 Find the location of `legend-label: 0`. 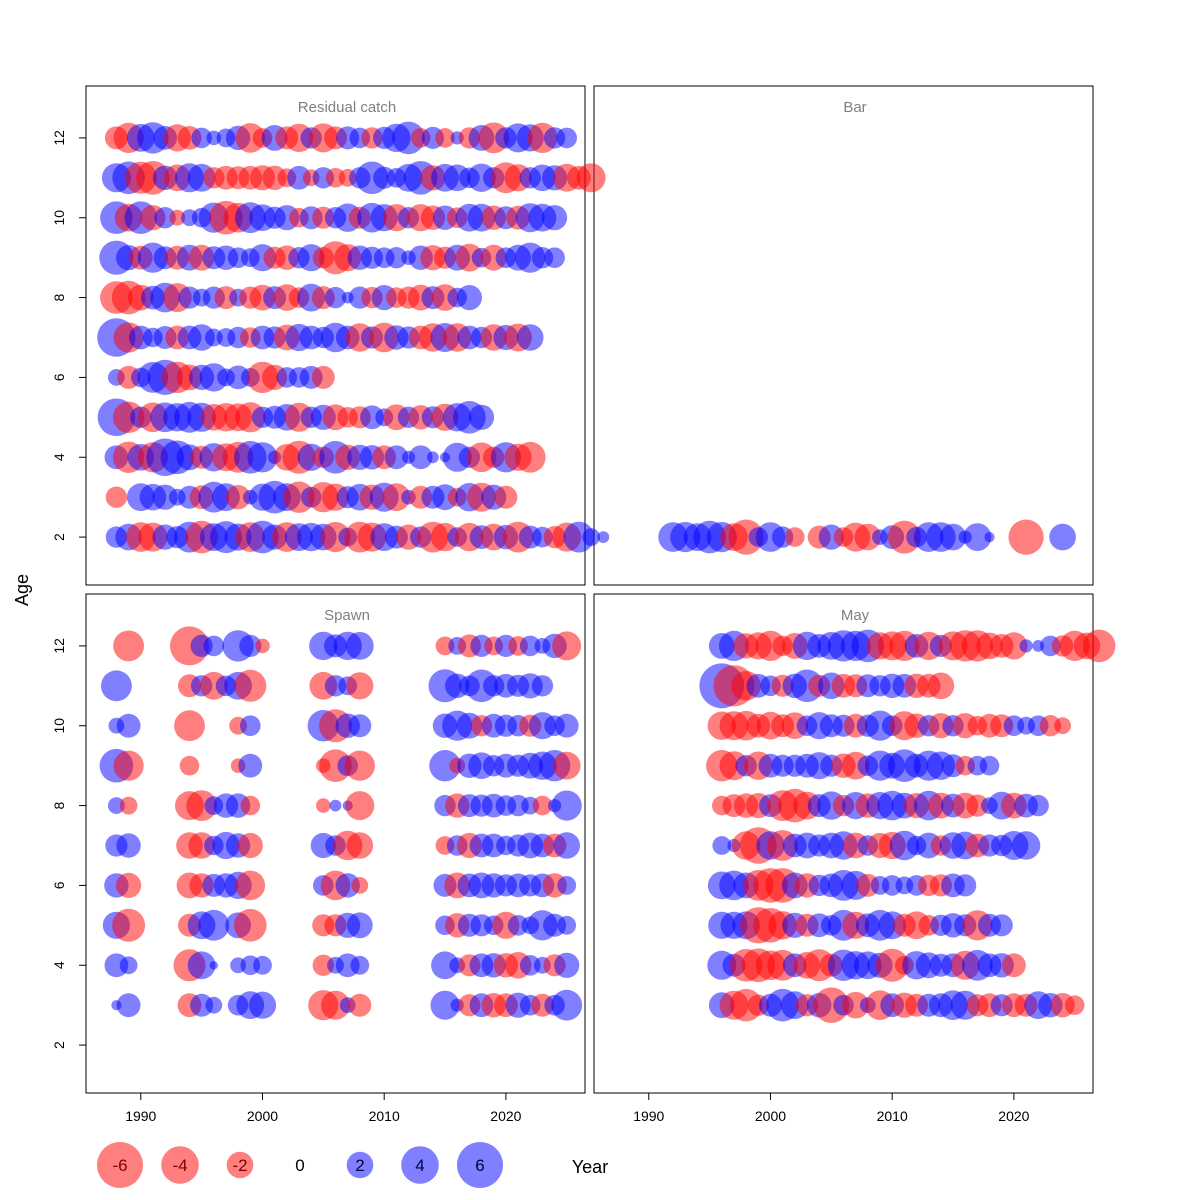

legend-label: 0 is located at coordinates (299, 1165).